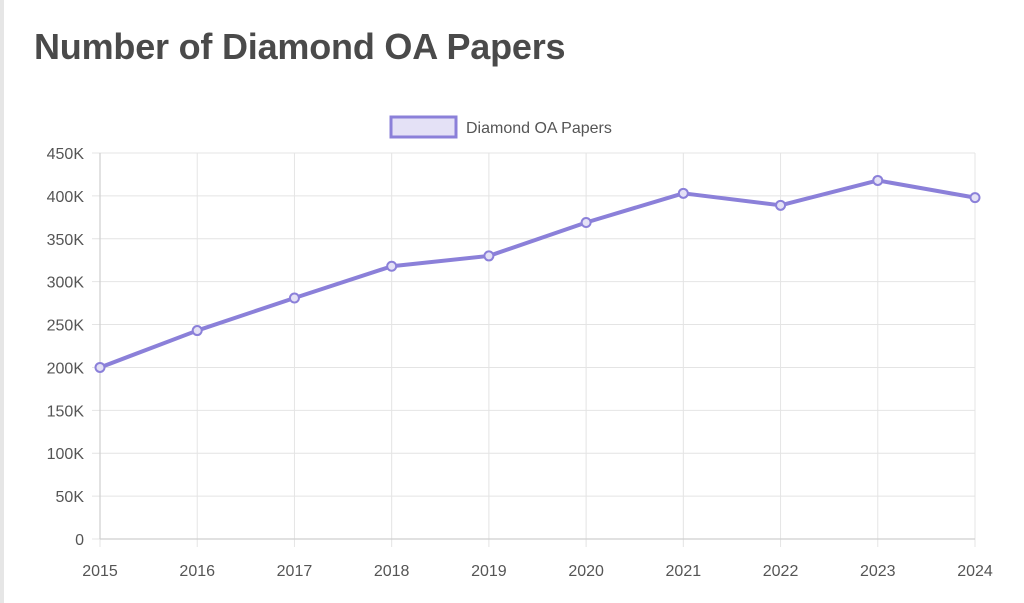  Describe the element at coordinates (539, 128) in the screenshot. I see `legend-label: Diamond OA Papers` at that location.